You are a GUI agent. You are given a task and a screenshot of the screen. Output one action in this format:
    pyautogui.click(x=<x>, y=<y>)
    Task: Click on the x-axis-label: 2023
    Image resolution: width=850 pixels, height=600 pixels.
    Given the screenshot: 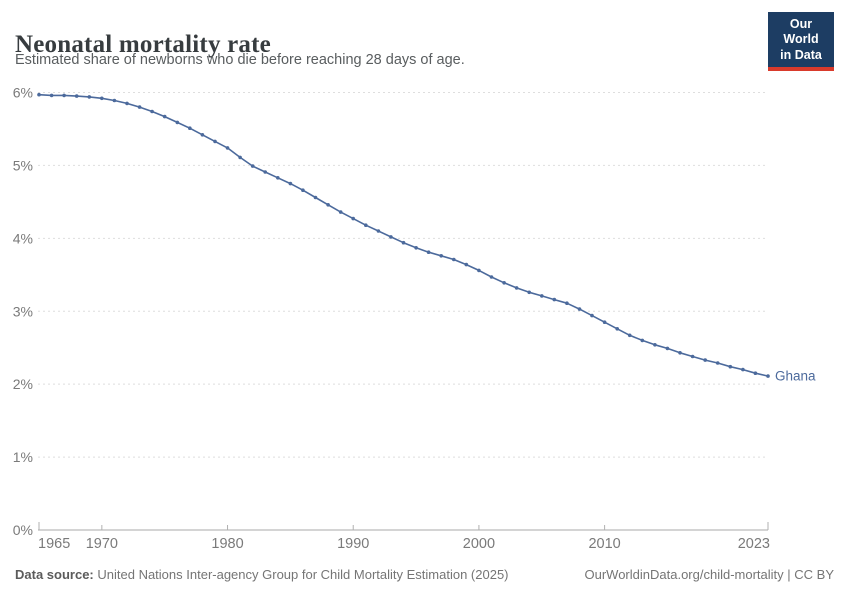 What is the action you would take?
    pyautogui.click(x=754, y=544)
    